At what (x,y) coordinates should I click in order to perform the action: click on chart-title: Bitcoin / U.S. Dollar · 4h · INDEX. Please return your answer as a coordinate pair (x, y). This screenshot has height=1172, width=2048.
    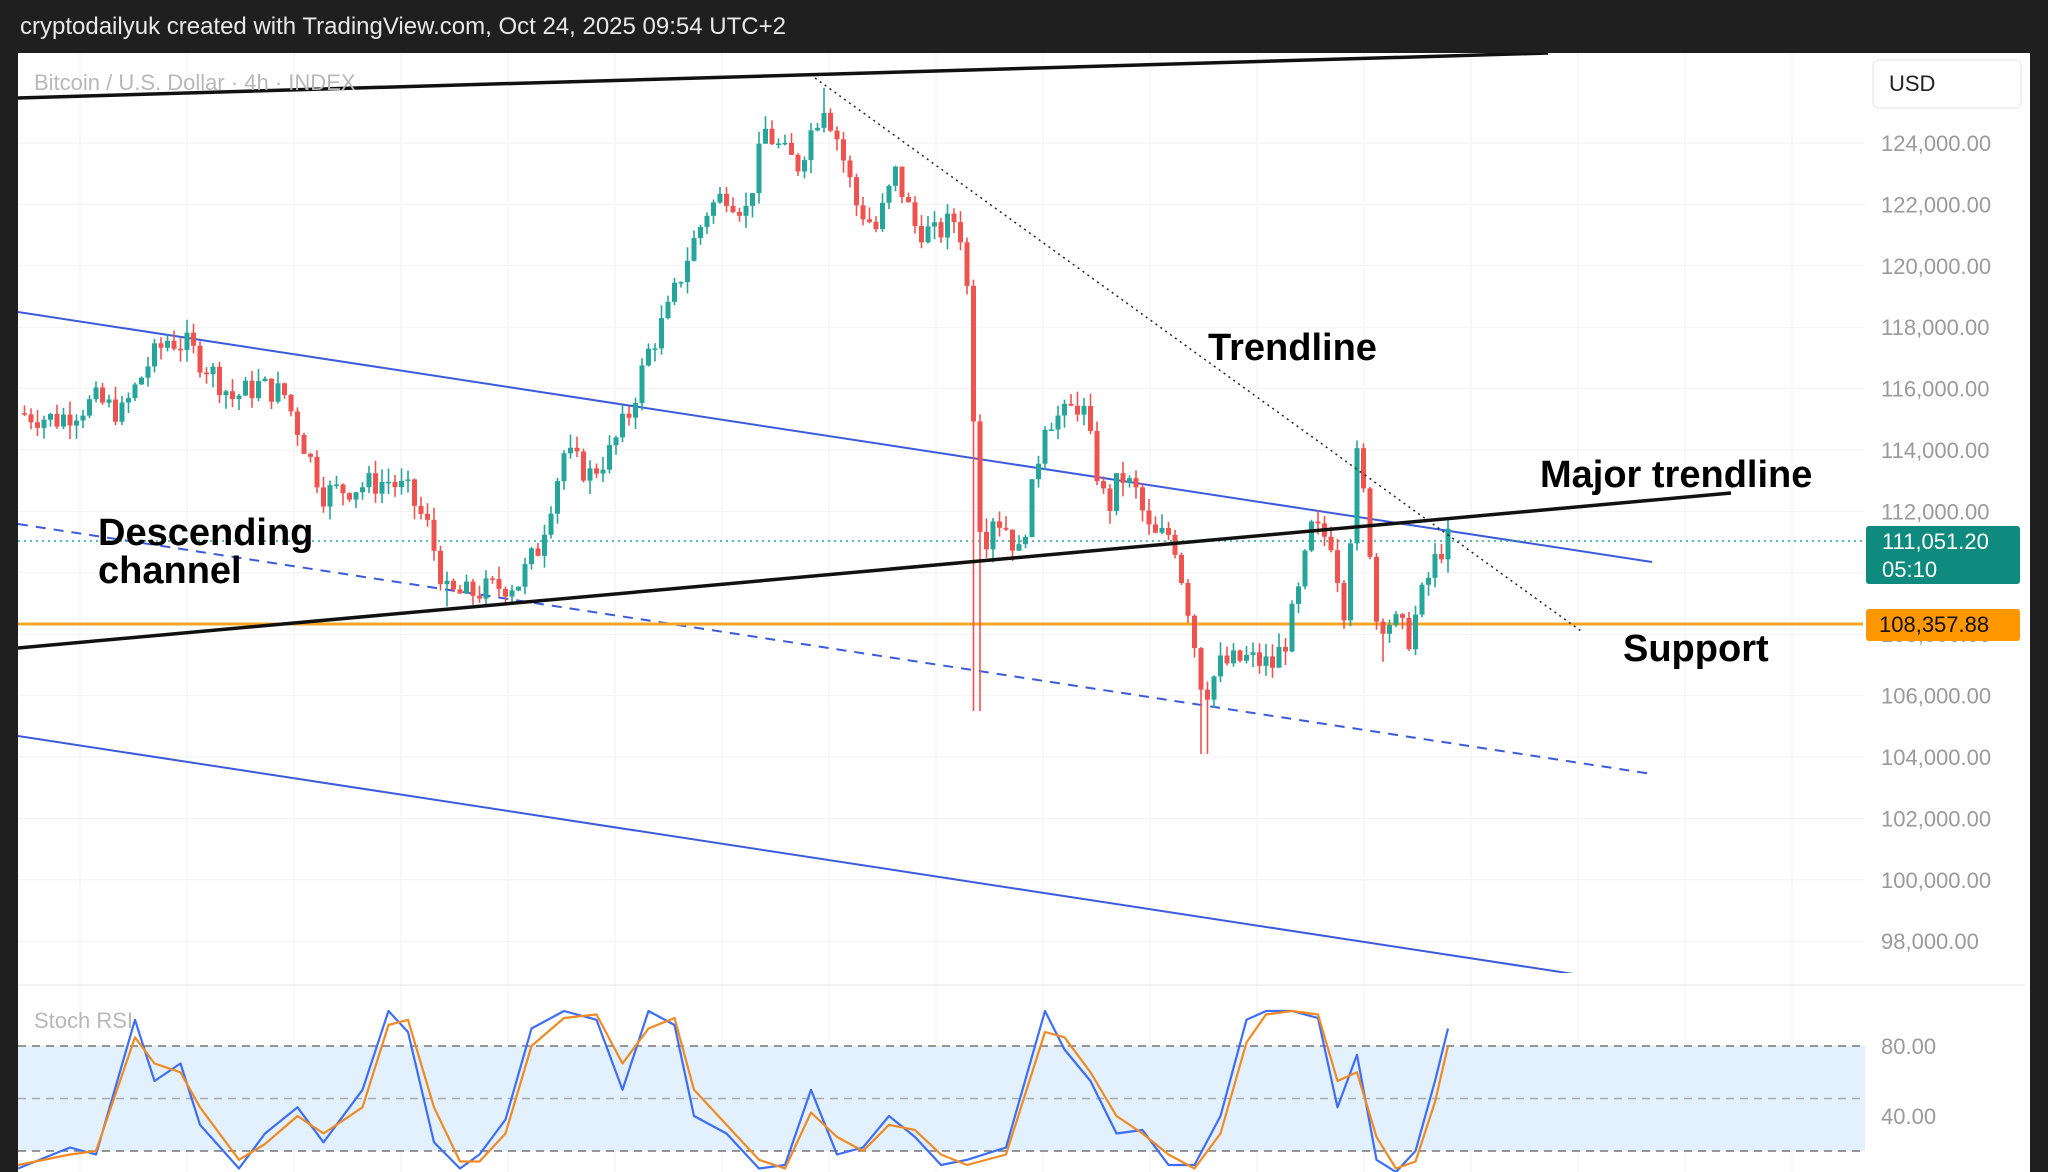
    Looking at the image, I should click on (195, 82).